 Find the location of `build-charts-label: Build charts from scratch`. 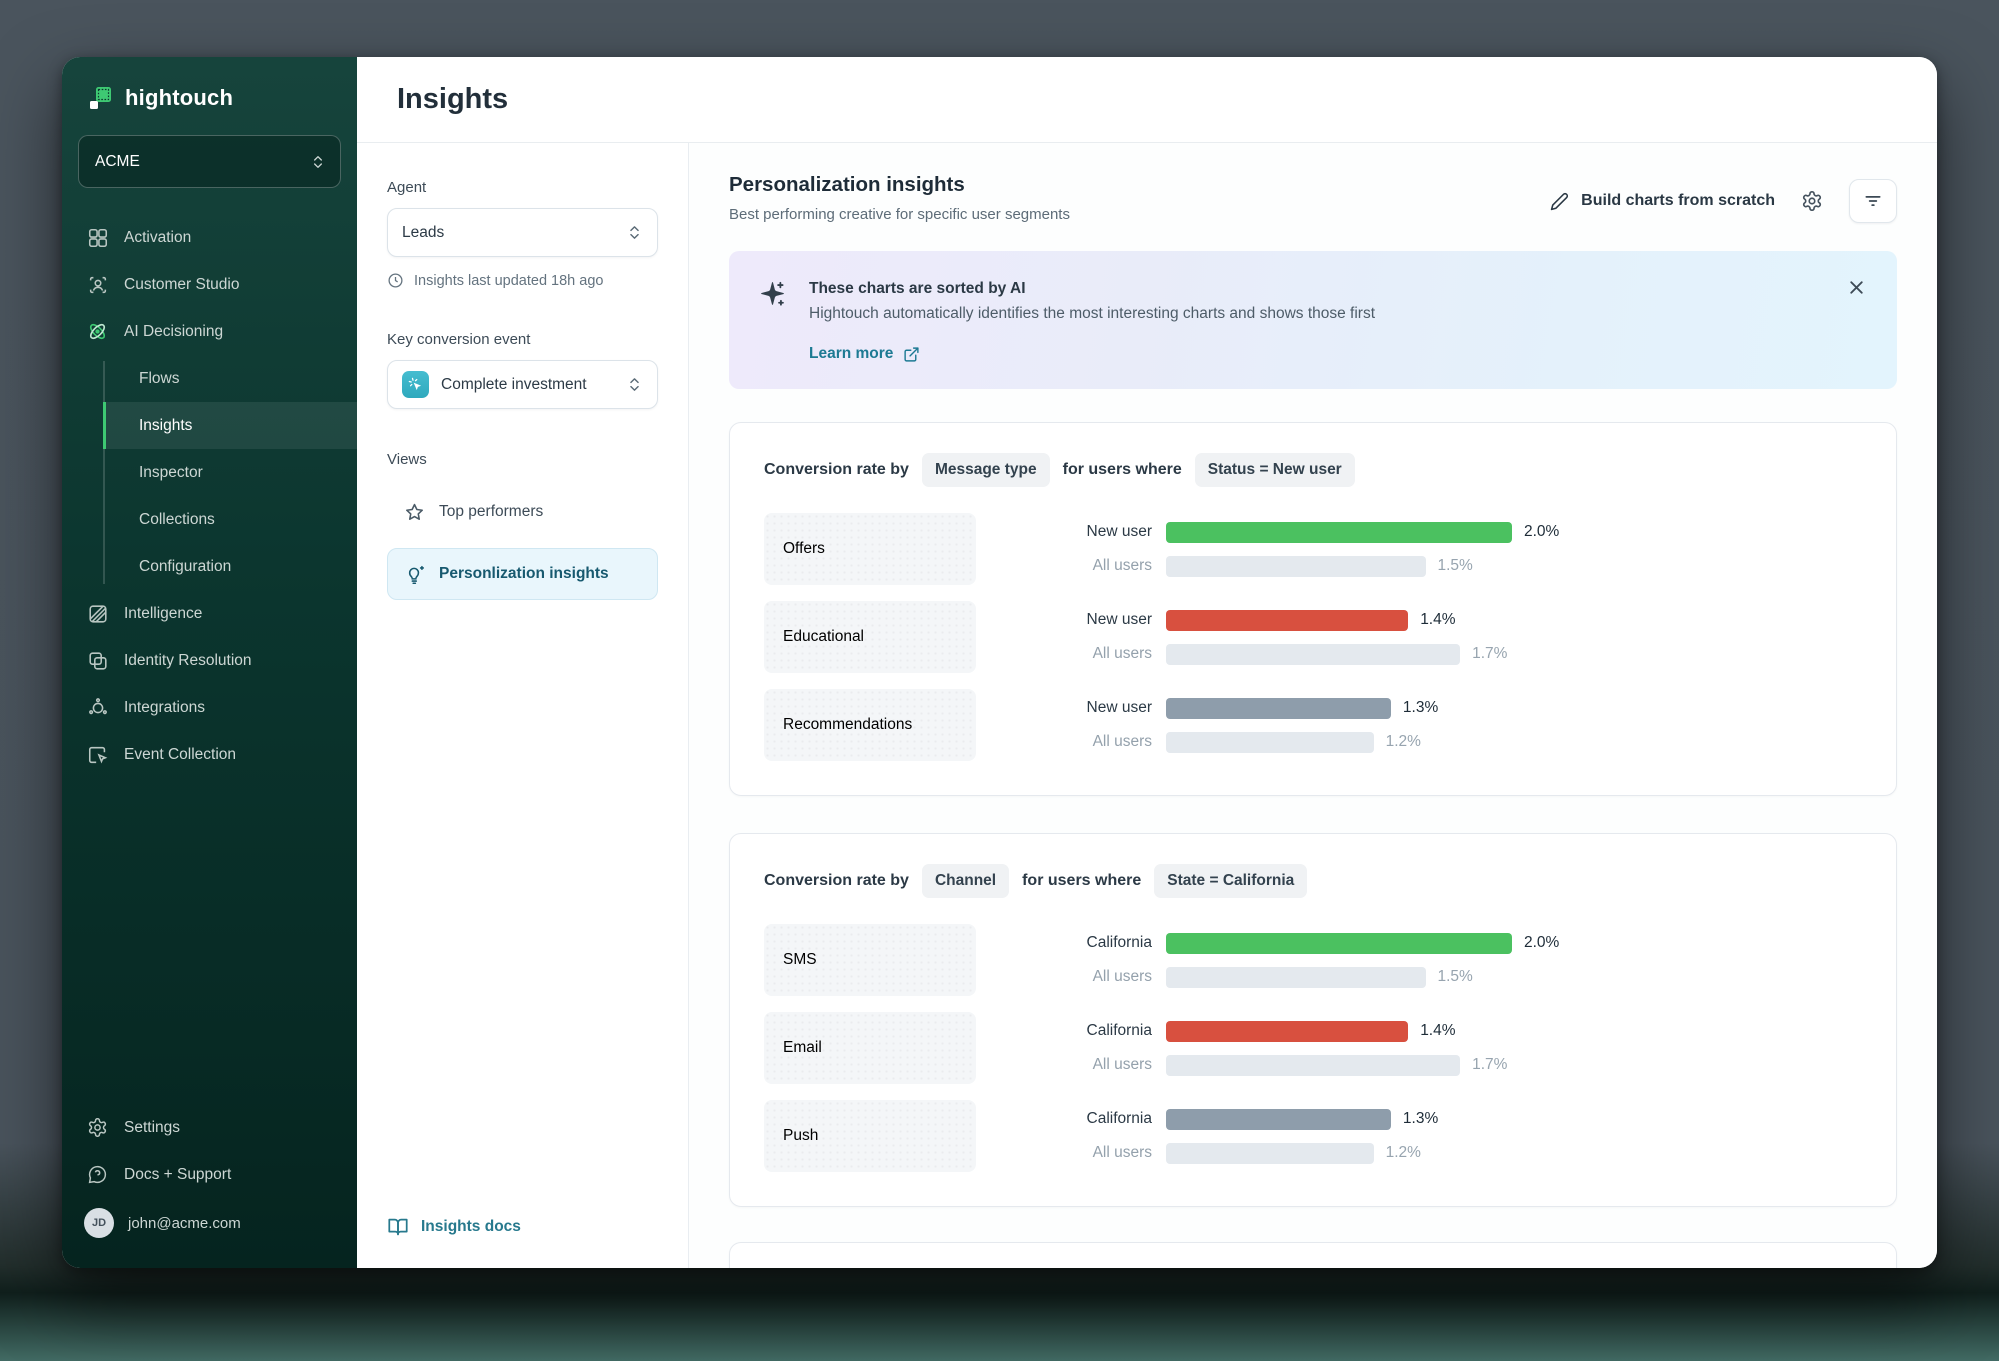

build-charts-label: Build charts from scratch is located at coordinates (1678, 200).